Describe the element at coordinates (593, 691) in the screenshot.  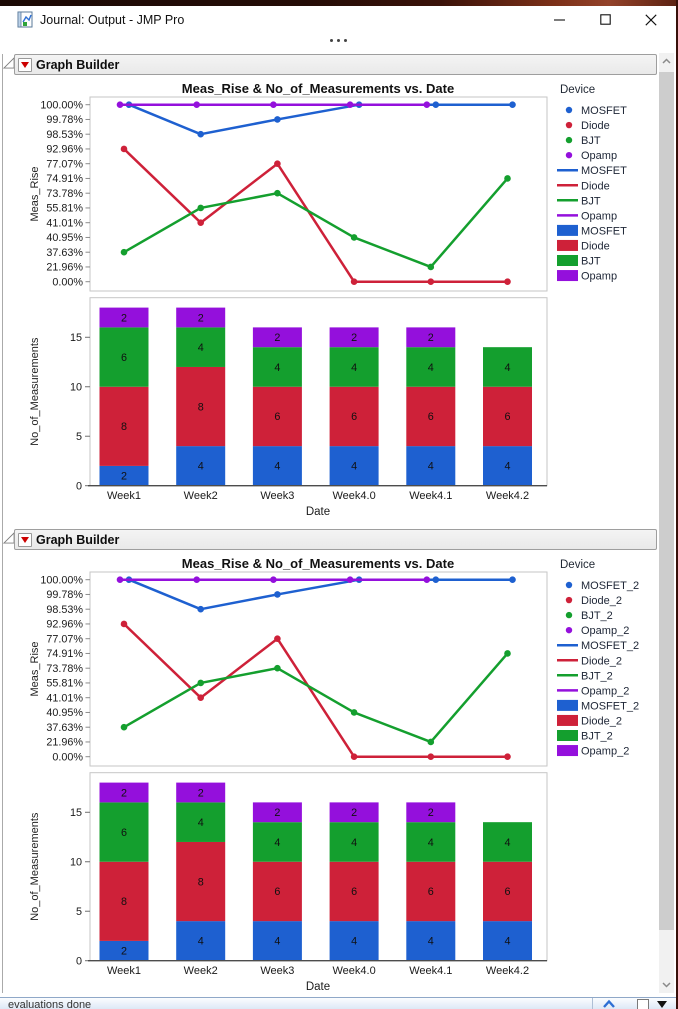
I see `legend-line-item: Opamp_2` at that location.